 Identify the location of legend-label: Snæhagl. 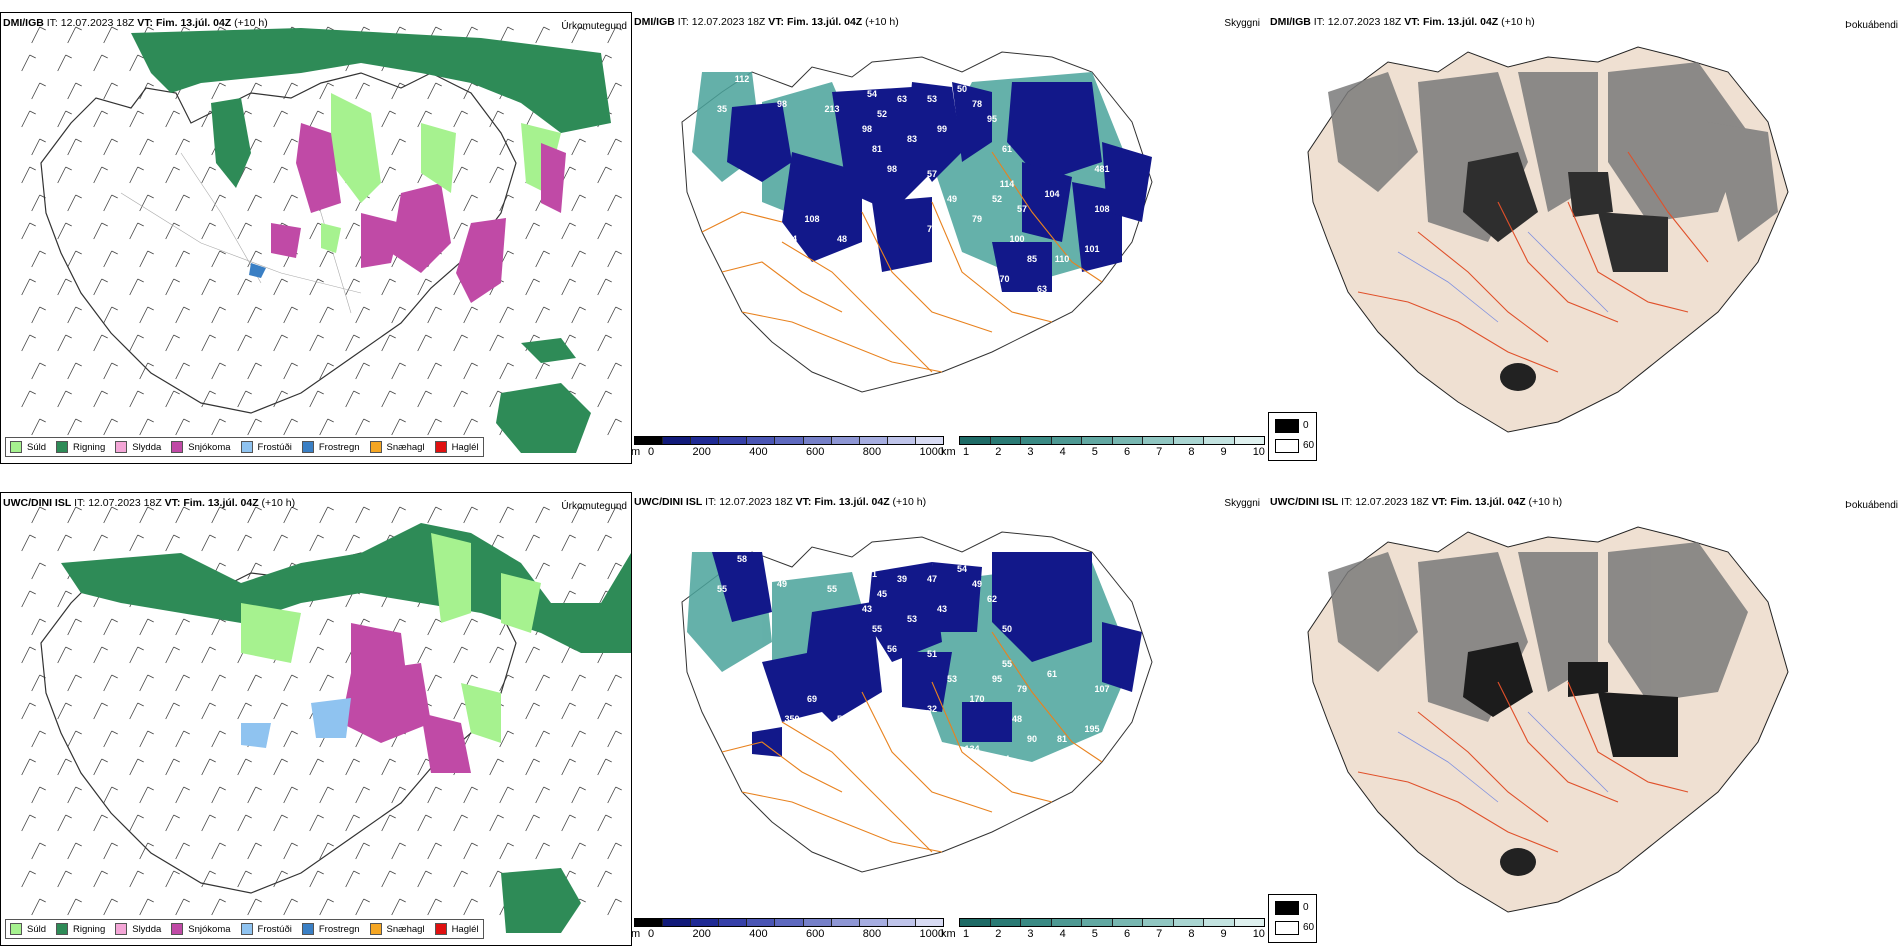
(405, 929).